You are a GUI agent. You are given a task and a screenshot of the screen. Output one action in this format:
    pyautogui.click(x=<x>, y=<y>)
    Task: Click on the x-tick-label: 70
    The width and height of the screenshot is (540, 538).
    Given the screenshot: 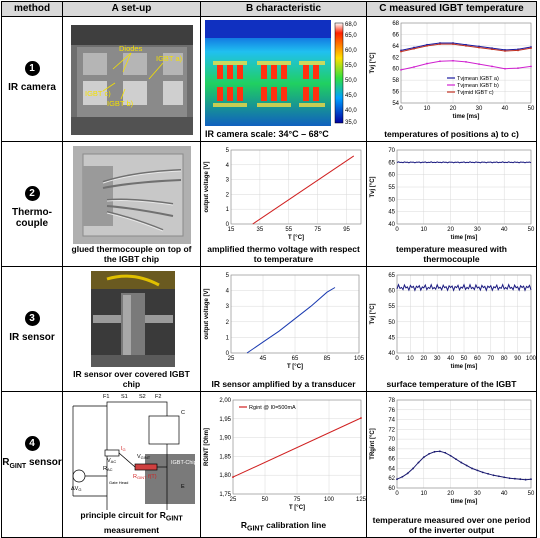 What is the action you would take?
    pyautogui.click(x=490, y=359)
    